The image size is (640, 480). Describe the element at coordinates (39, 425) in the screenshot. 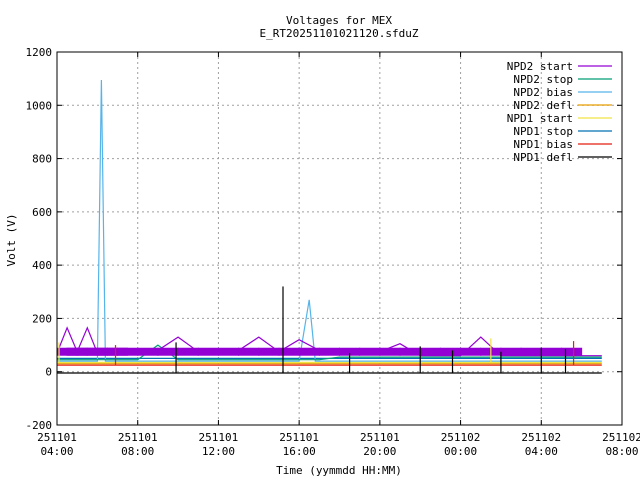

I see `y-tick-label: -200` at that location.